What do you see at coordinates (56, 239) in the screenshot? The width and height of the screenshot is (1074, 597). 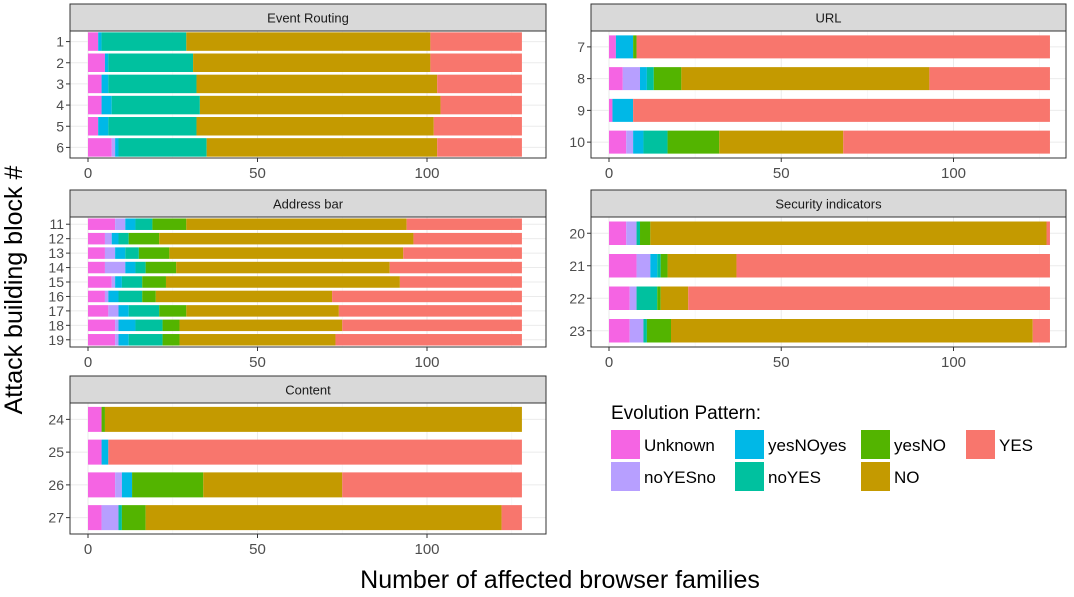 I see `y-tick-label: 12` at bounding box center [56, 239].